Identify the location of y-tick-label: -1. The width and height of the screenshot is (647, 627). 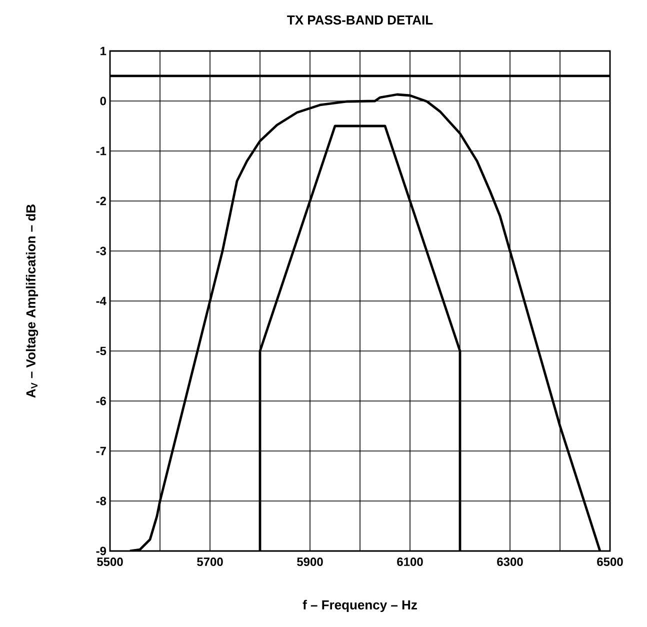
(101, 151).